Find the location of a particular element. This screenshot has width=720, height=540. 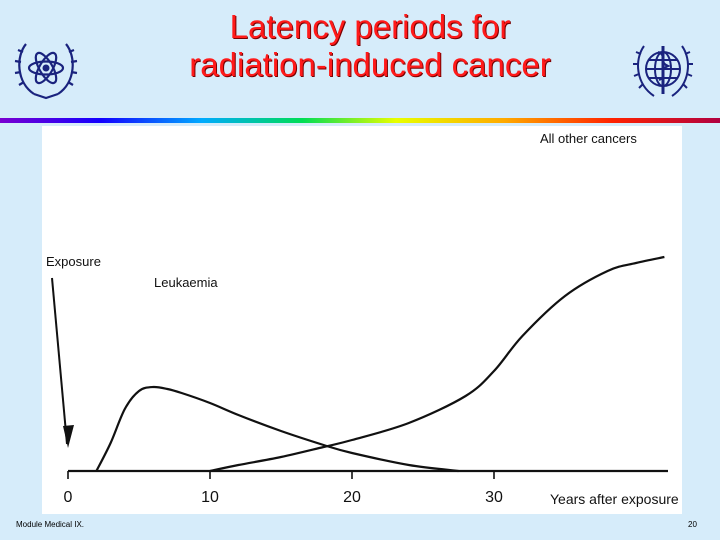

leukaemia-label: Leukaemia is located at coordinates (186, 282).